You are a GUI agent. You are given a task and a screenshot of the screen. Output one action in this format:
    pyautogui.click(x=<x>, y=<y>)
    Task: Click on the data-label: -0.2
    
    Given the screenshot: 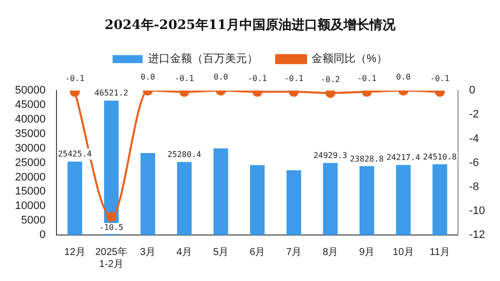 What is the action you would take?
    pyautogui.click(x=330, y=79)
    